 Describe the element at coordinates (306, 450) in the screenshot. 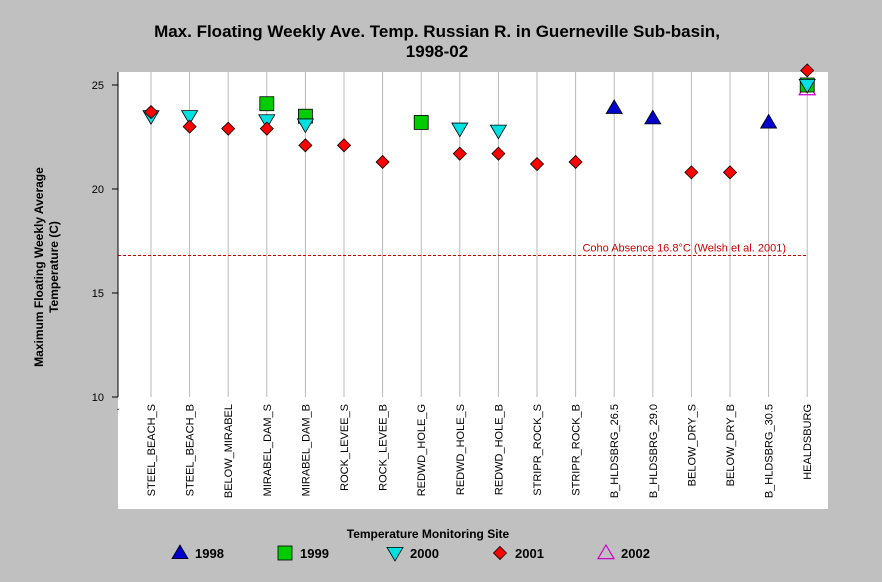

I see `x-tick-label-mirabel-dam-b: MIRABEL_DAM_B` at that location.